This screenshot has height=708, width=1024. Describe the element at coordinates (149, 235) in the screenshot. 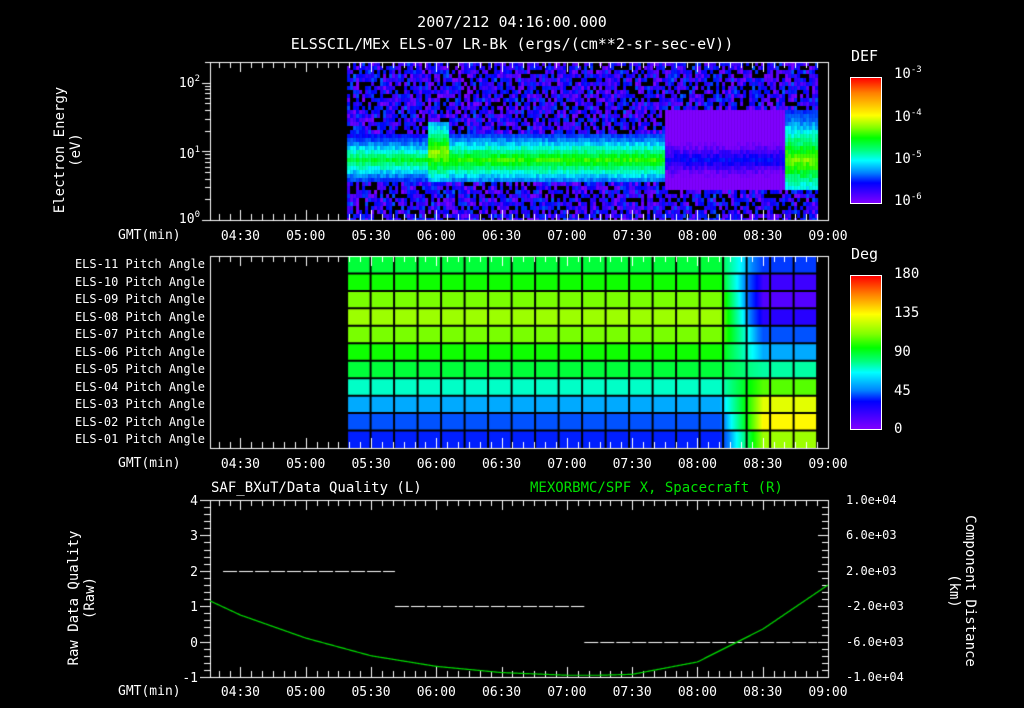

I see `gmt-label-1: GMT(min)` at that location.